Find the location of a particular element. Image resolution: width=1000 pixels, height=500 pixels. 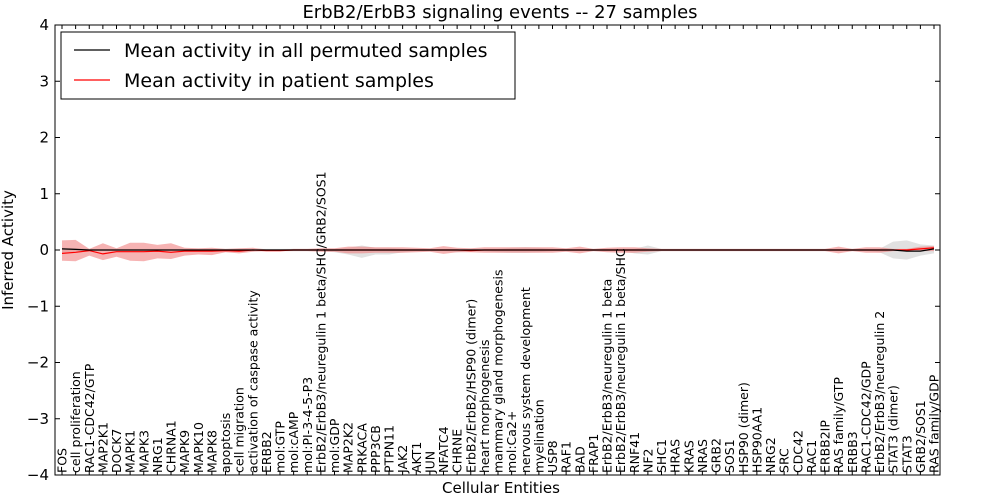

x-tick-label: ERBB2IP is located at coordinates (825, 446).